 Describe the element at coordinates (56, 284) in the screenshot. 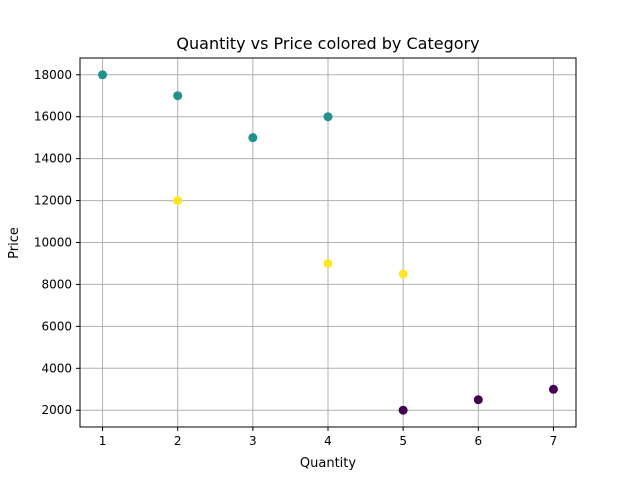

I see `y-tick-label: 8000` at that location.